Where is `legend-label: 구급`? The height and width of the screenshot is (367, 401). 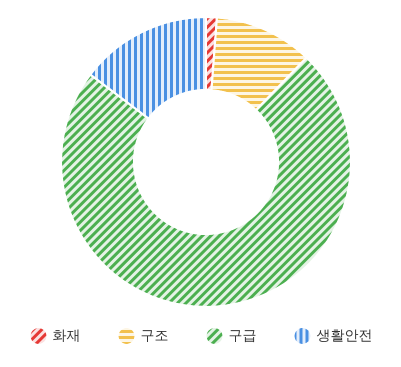 legend-label: 구급 is located at coordinates (242, 336).